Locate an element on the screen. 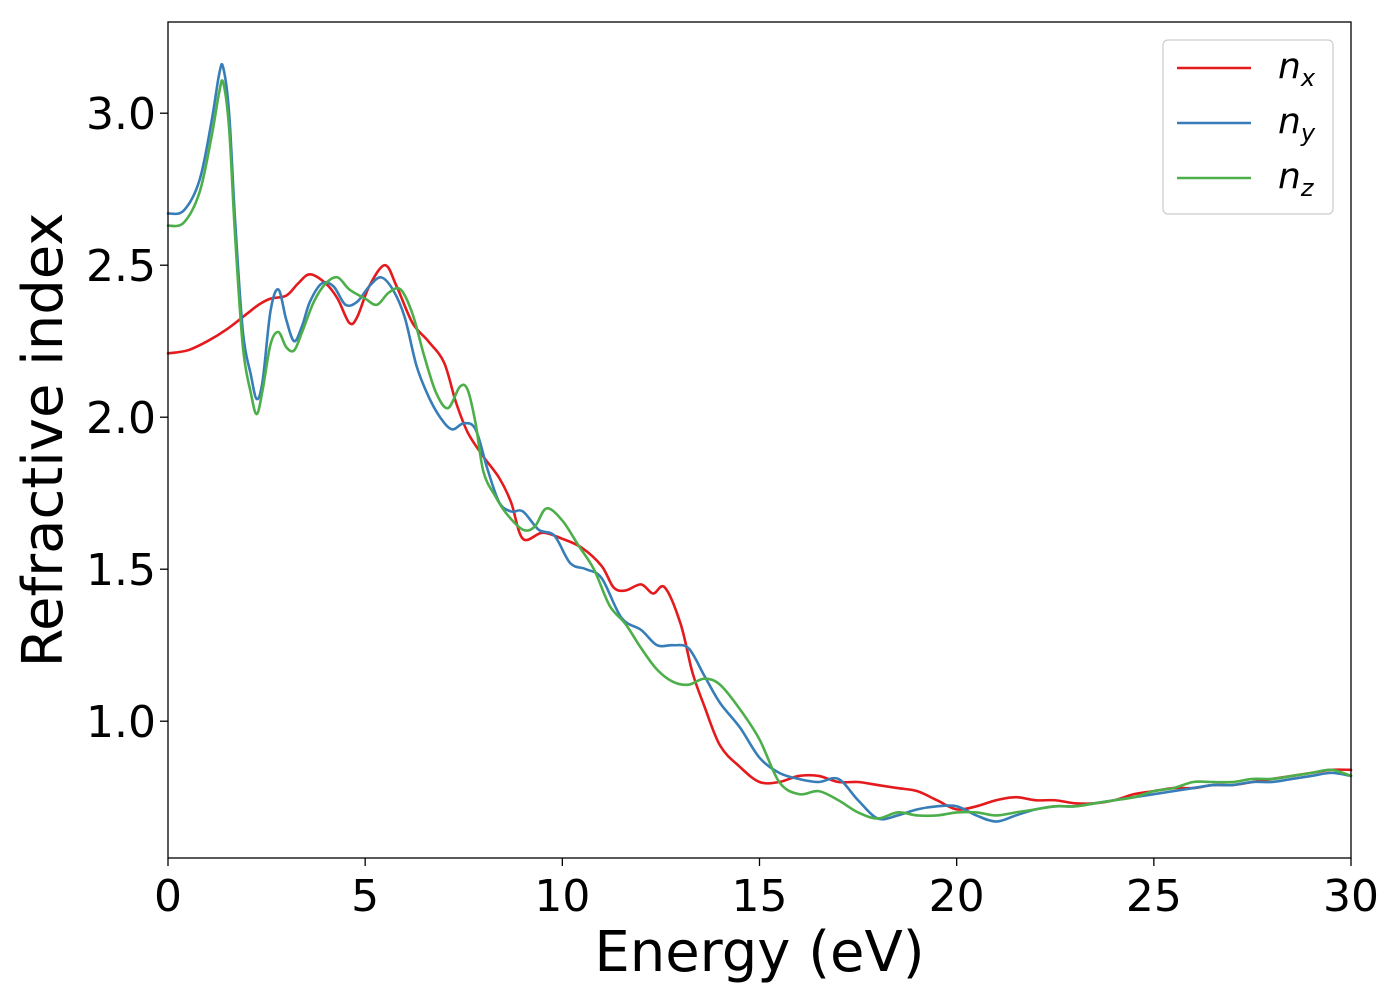  x-tick-label: 0 is located at coordinates (168, 896).